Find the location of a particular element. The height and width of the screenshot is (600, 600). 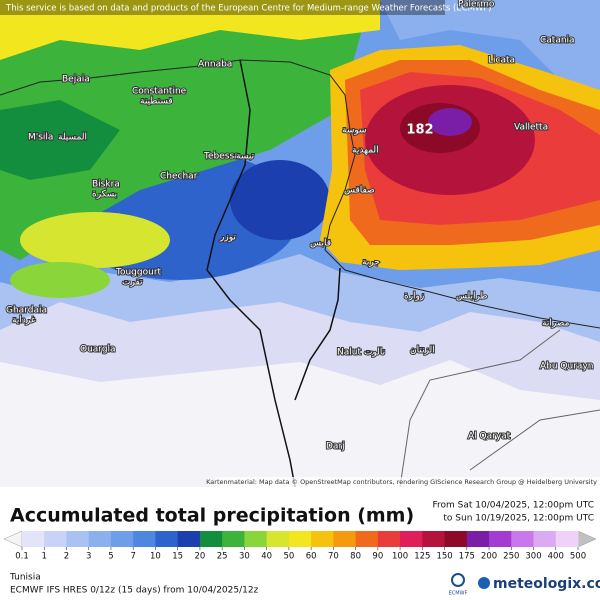

city-label: Abu Qurayn is located at coordinates (566, 367).